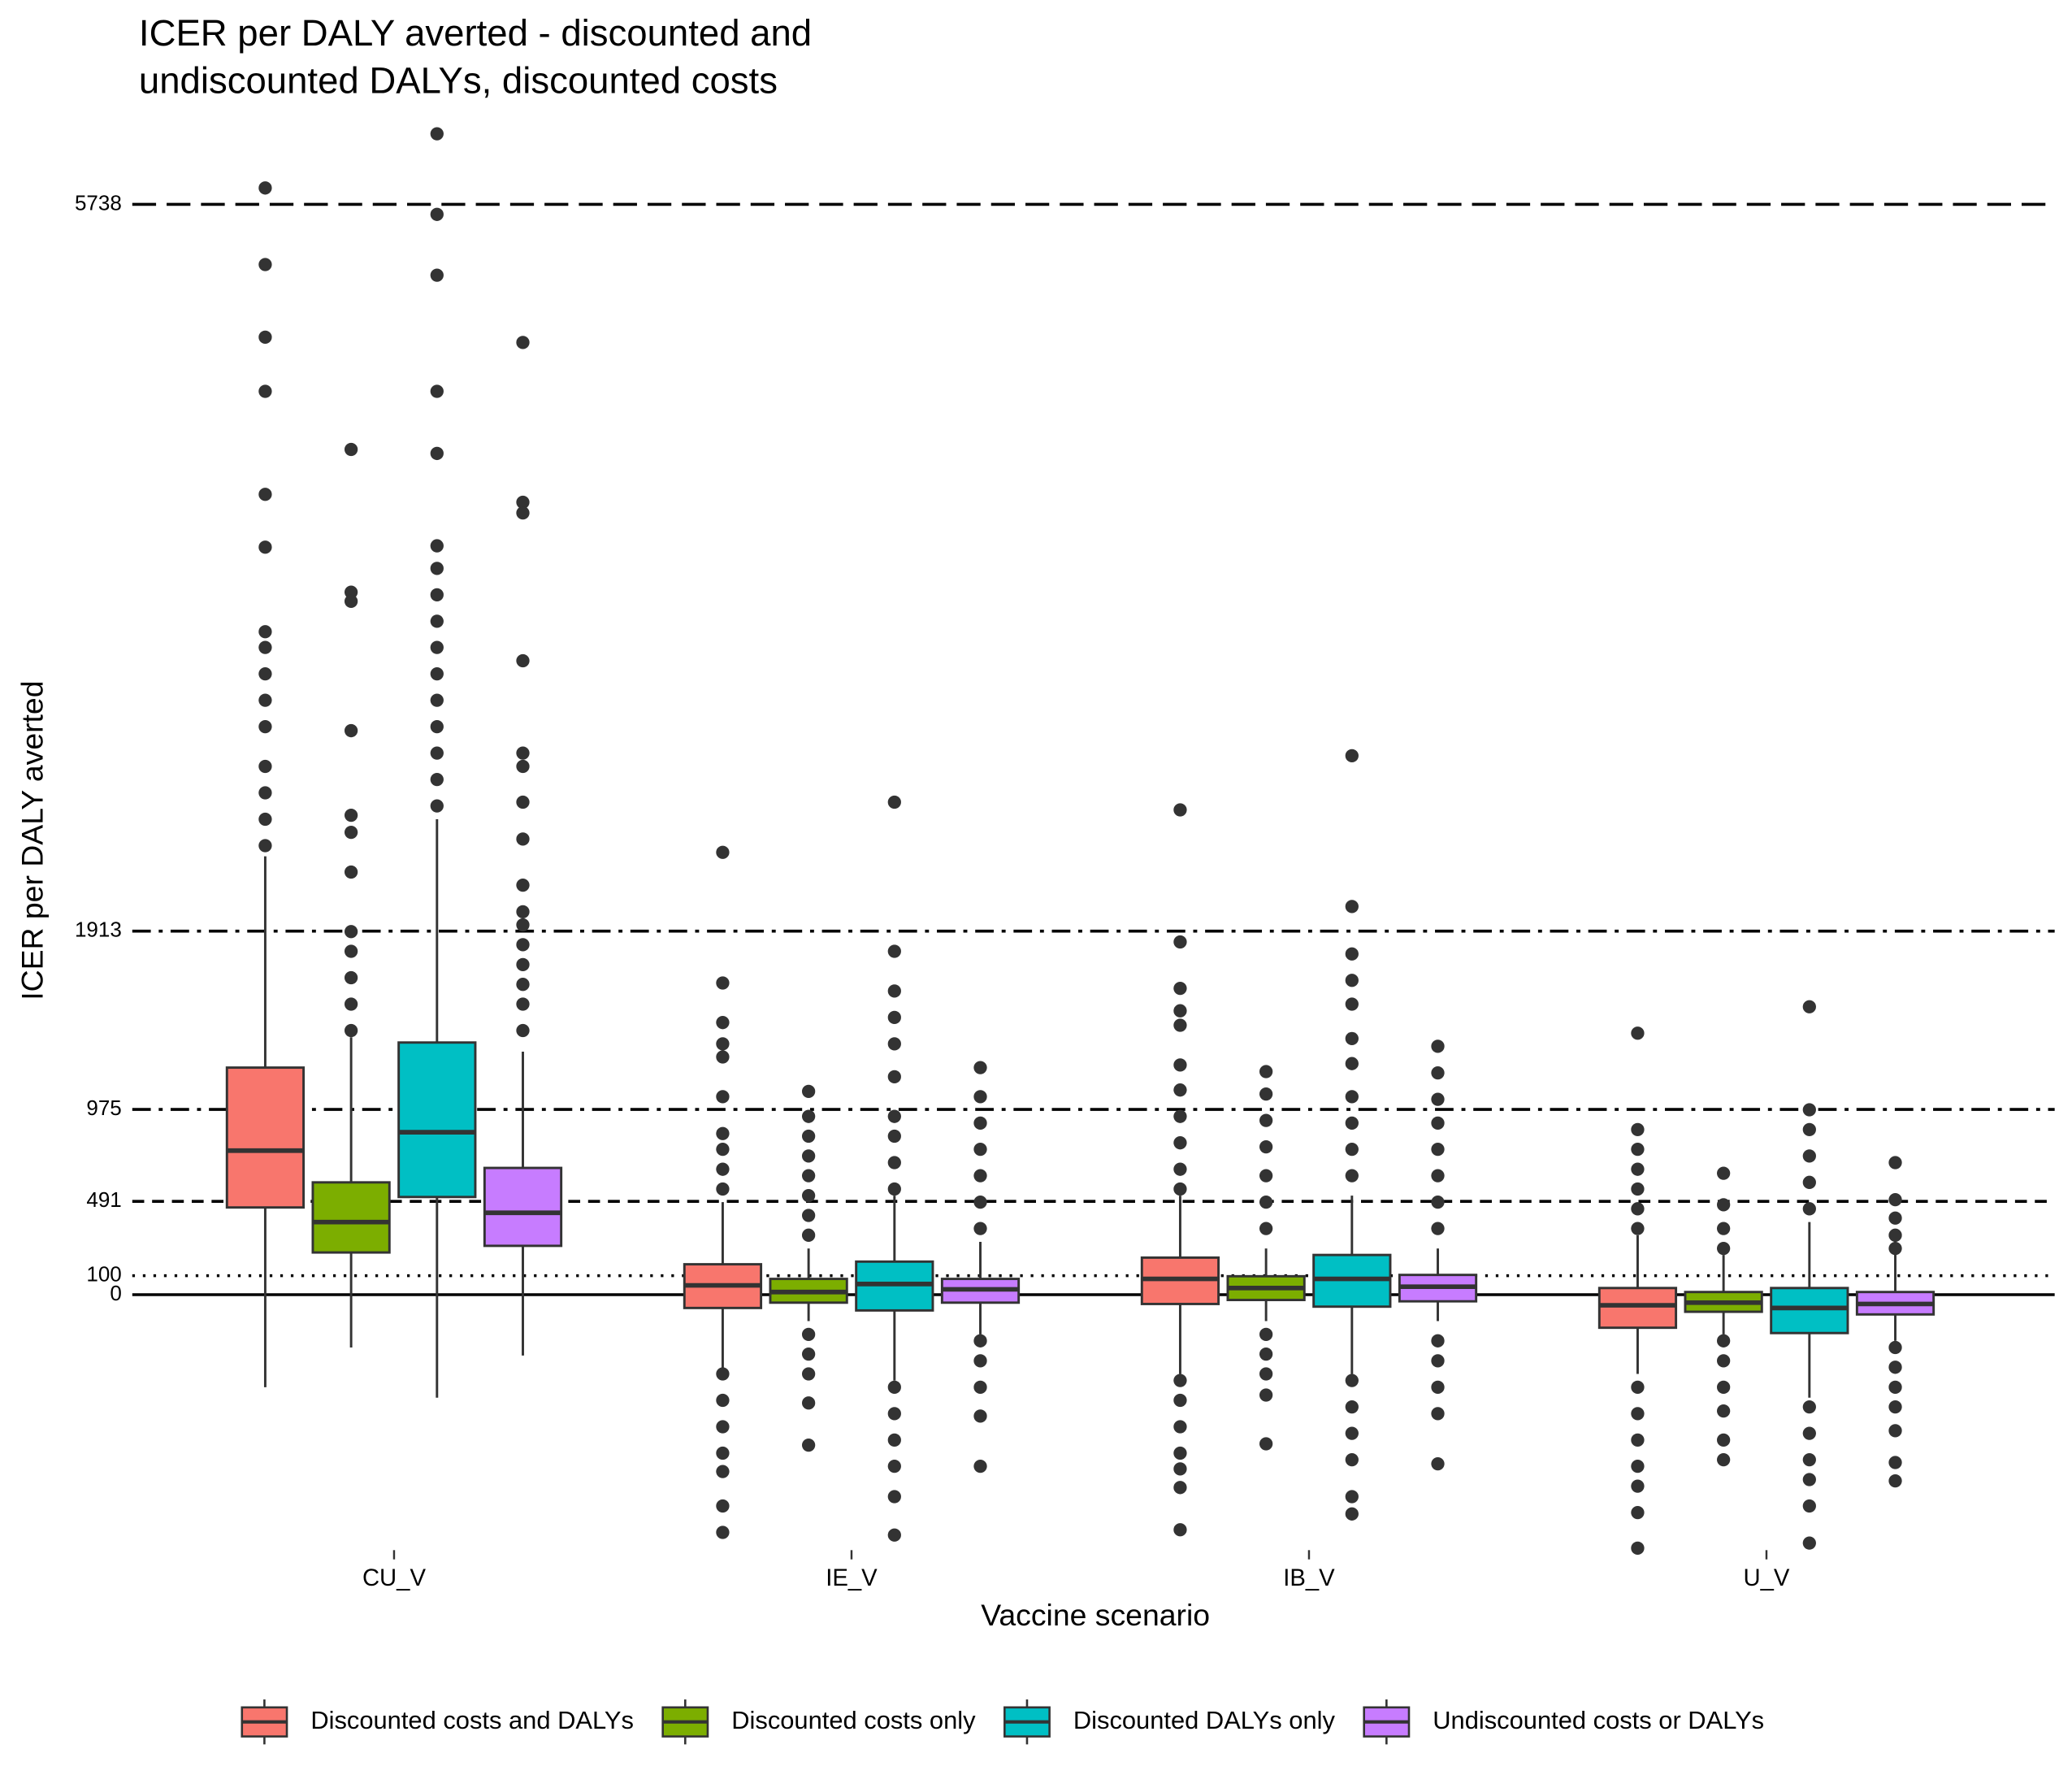 The image size is (2072, 1788). I want to click on y-tick-label: 5738, so click(98, 202).